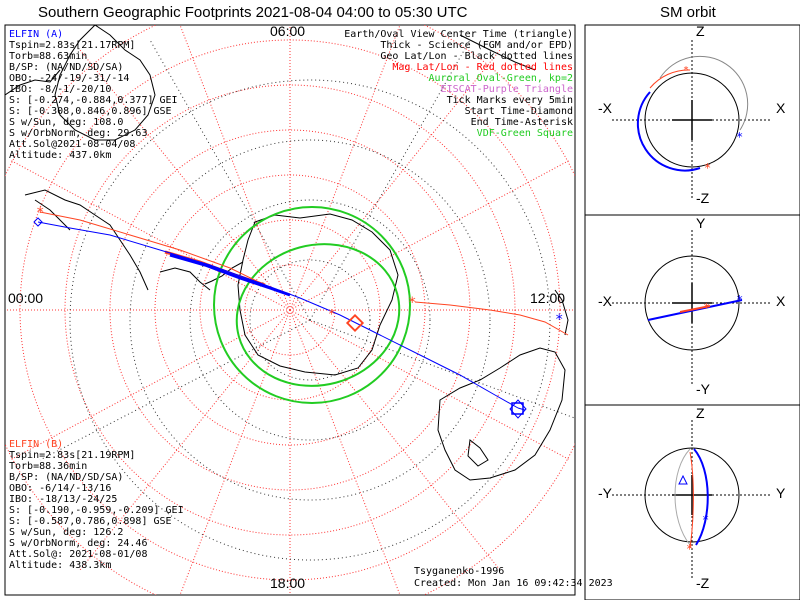  Describe the element at coordinates (501, 78) in the screenshot. I see `legend-item-4: Auroral Oval-Green, kp=2` at that location.